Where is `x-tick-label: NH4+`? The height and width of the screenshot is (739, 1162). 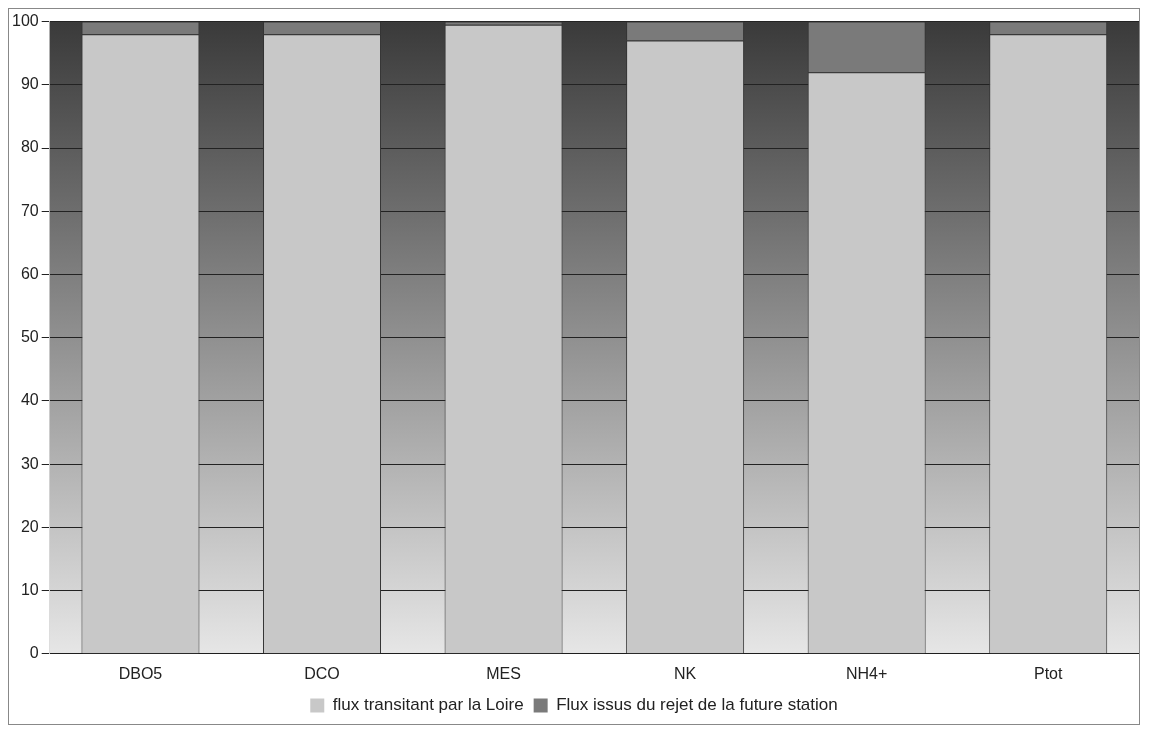
x-tick-label: NH4+ is located at coordinates (866, 673).